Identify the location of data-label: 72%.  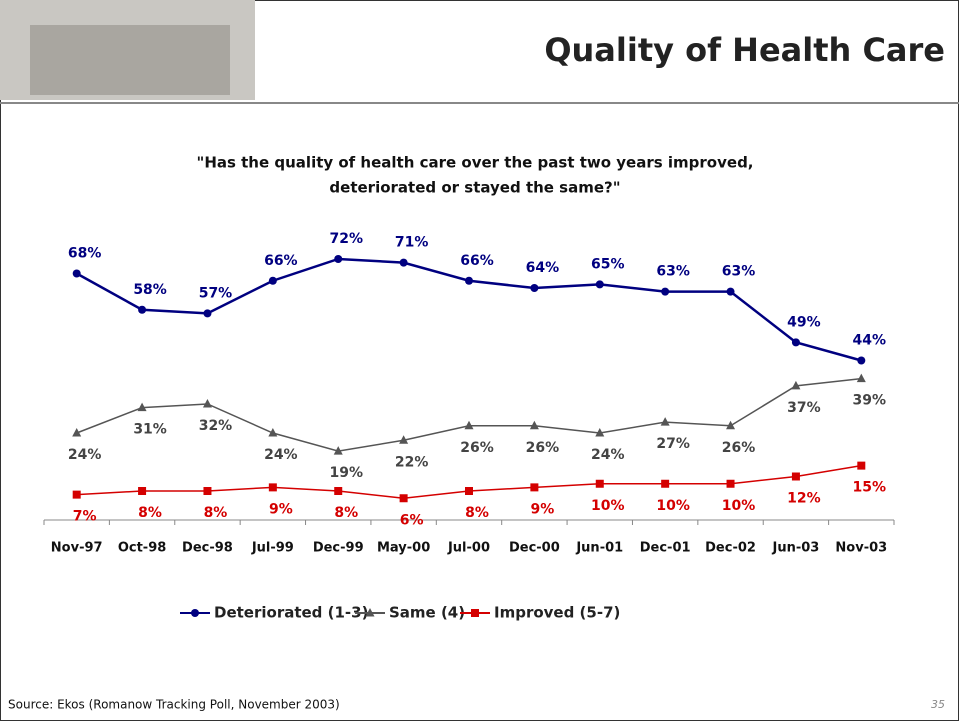
(346, 239).